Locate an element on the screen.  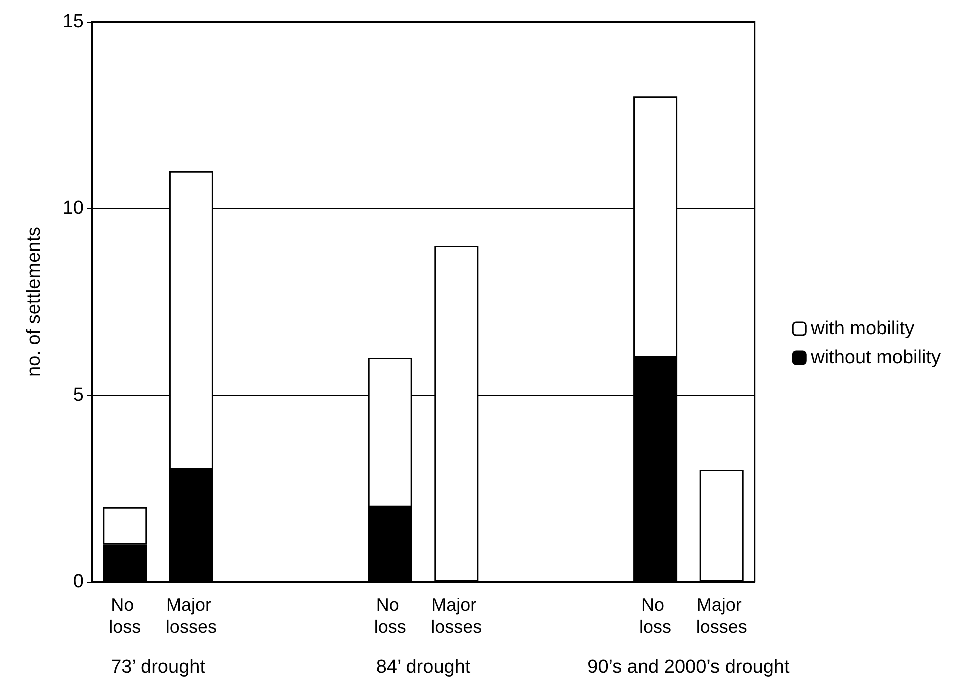
text: 73’ drought is located at coordinates (158, 667).